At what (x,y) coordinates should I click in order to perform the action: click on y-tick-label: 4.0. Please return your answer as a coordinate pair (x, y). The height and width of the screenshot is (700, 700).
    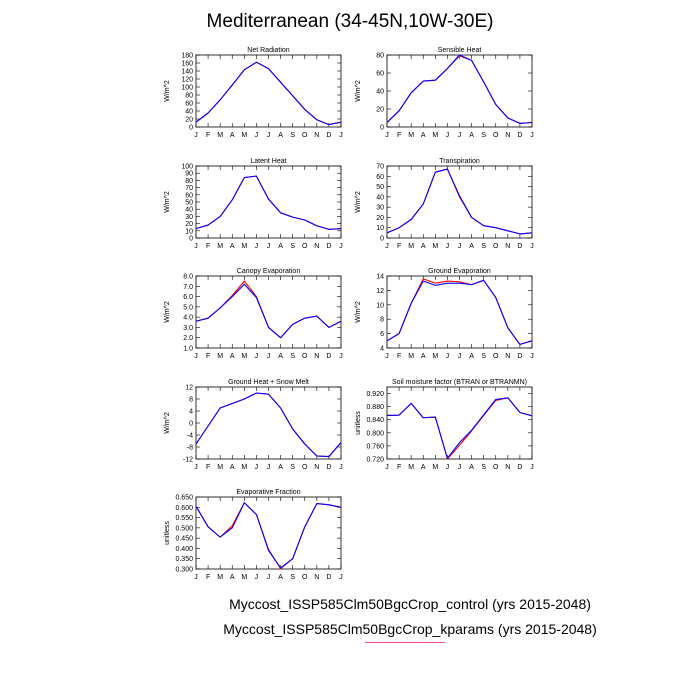
    Looking at the image, I should click on (188, 318).